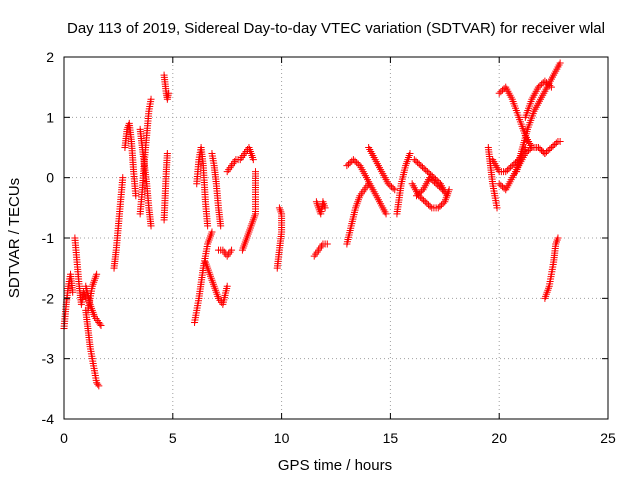  I want to click on y-tick-label: 1, so click(50, 117).